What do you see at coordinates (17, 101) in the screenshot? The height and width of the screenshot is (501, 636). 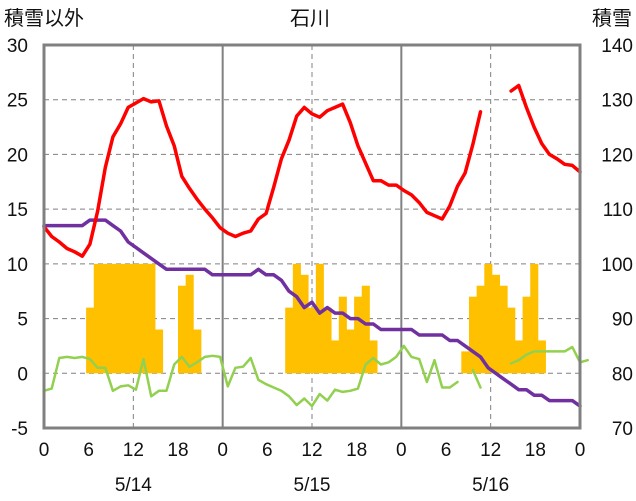 I see `left-tick-label: 25` at bounding box center [17, 101].